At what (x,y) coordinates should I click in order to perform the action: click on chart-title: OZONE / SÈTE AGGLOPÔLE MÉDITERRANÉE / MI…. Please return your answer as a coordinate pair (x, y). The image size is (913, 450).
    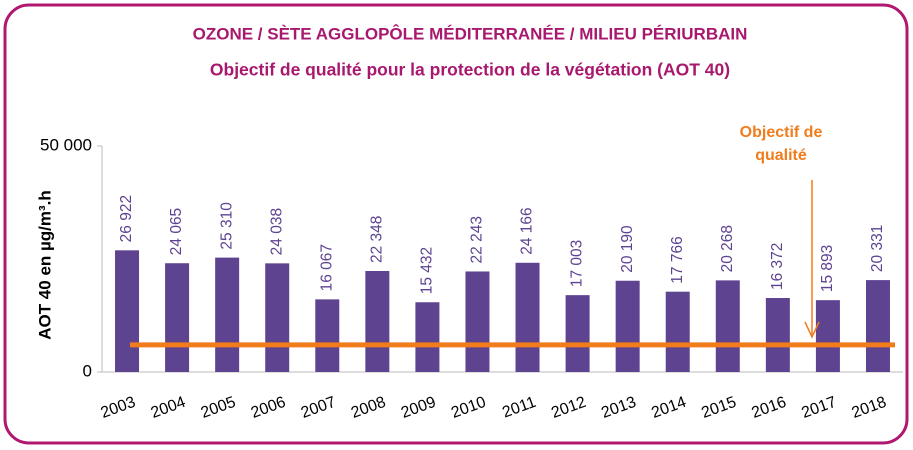
    Looking at the image, I should click on (470, 33).